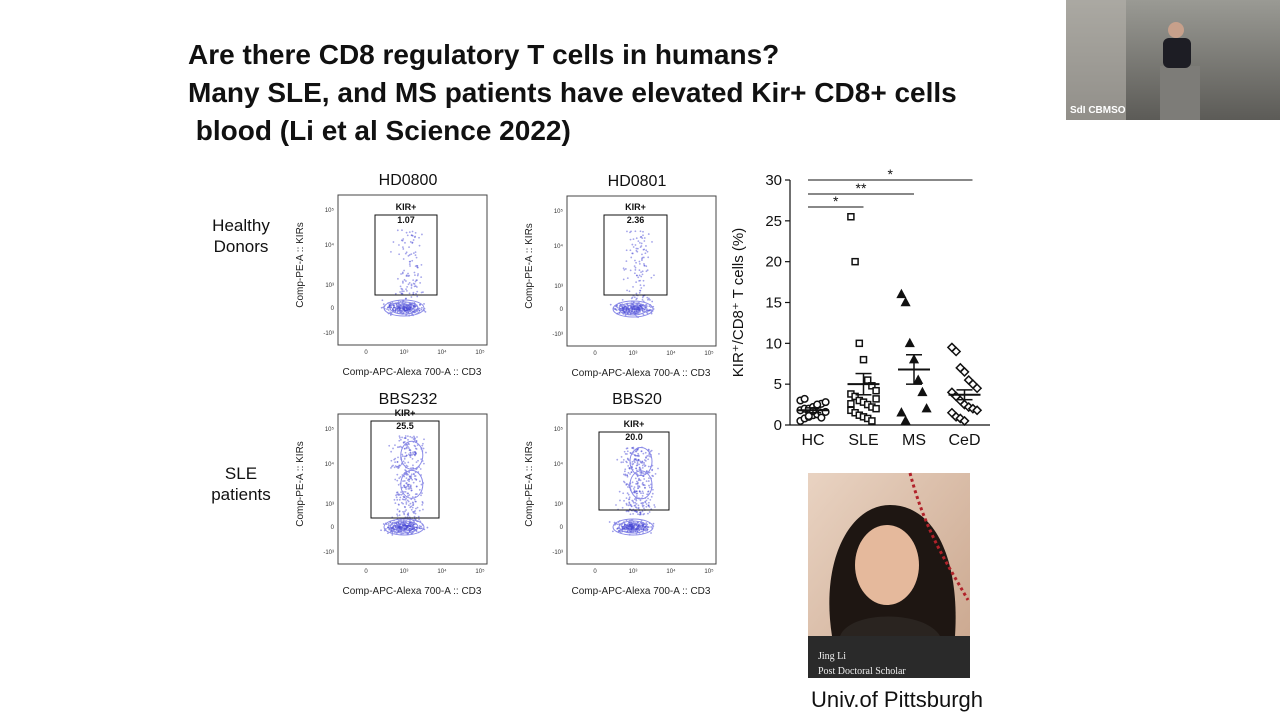 The height and width of the screenshot is (720, 1280). I want to click on significance-label: **, so click(861, 188).